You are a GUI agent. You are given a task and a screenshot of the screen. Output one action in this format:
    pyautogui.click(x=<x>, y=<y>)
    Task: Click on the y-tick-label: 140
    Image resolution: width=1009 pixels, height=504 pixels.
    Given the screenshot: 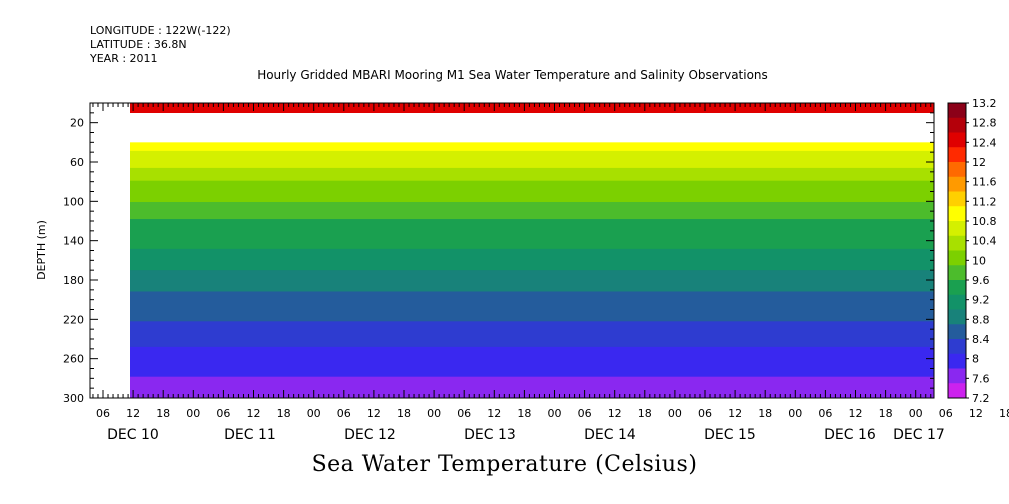 What is the action you would take?
    pyautogui.click(x=73, y=241)
    